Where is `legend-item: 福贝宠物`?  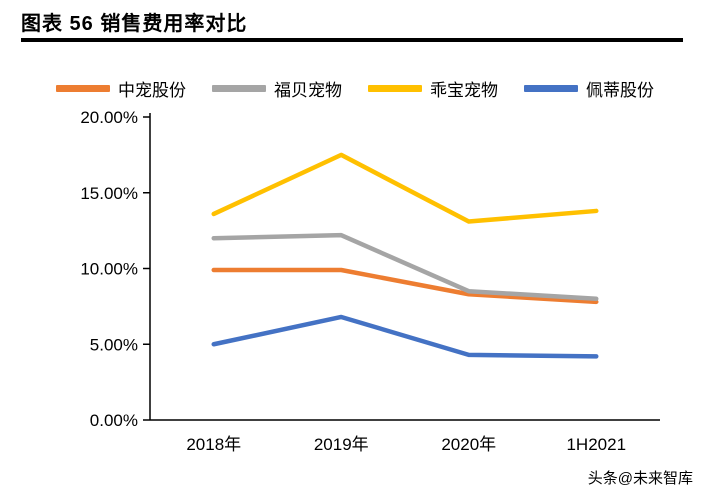
legend-item: 福贝宠物 is located at coordinates (277, 88).